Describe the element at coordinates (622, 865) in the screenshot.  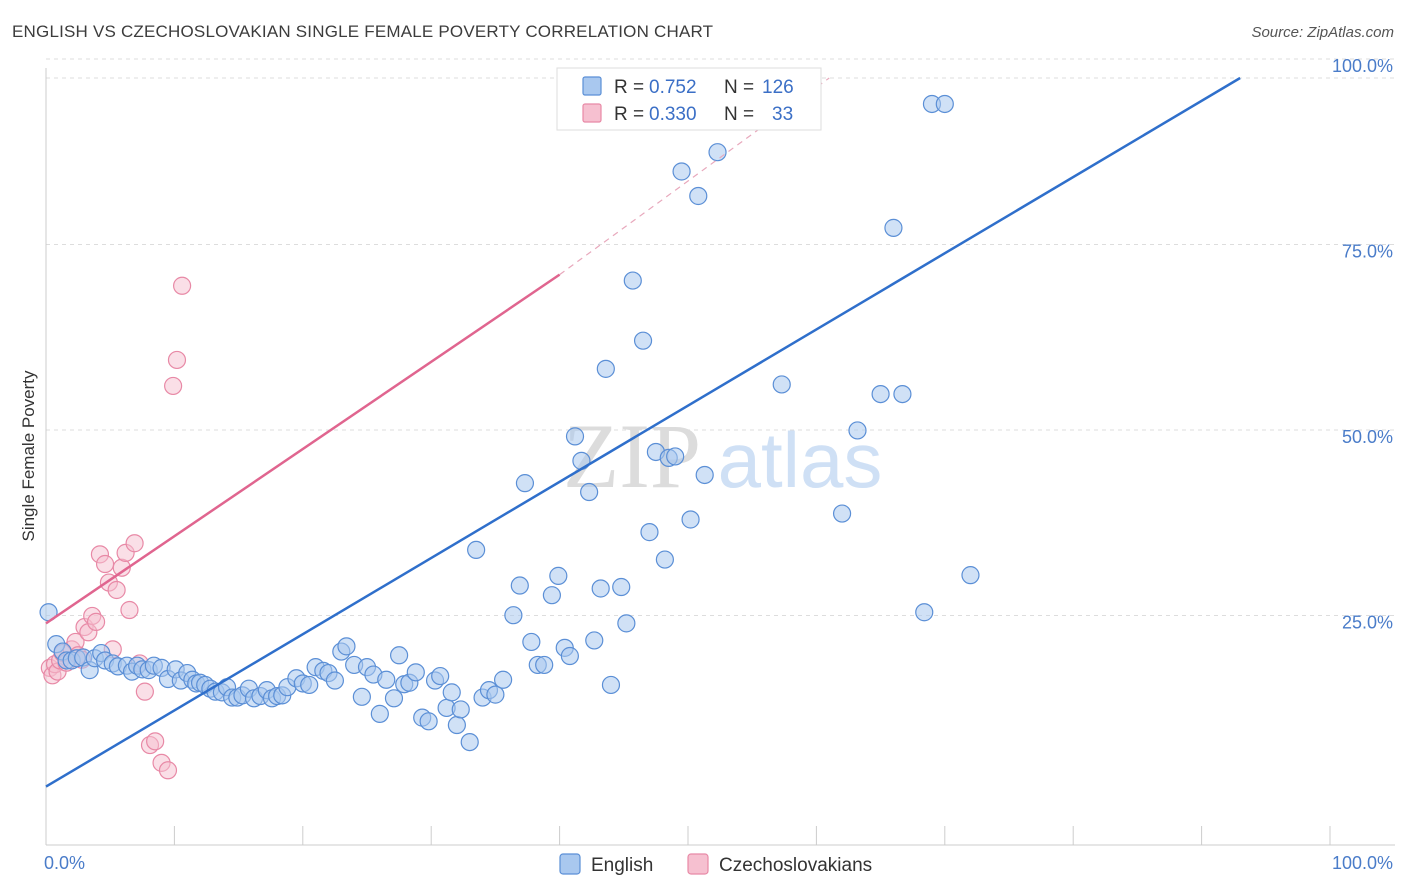
I see `legend-english-label: English` at that location.